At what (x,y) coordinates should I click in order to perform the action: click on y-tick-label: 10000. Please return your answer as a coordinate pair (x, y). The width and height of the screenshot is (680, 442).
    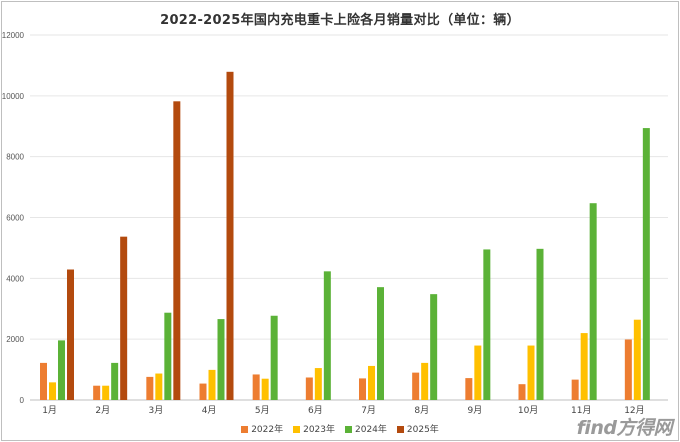
    Looking at the image, I should click on (13, 96).